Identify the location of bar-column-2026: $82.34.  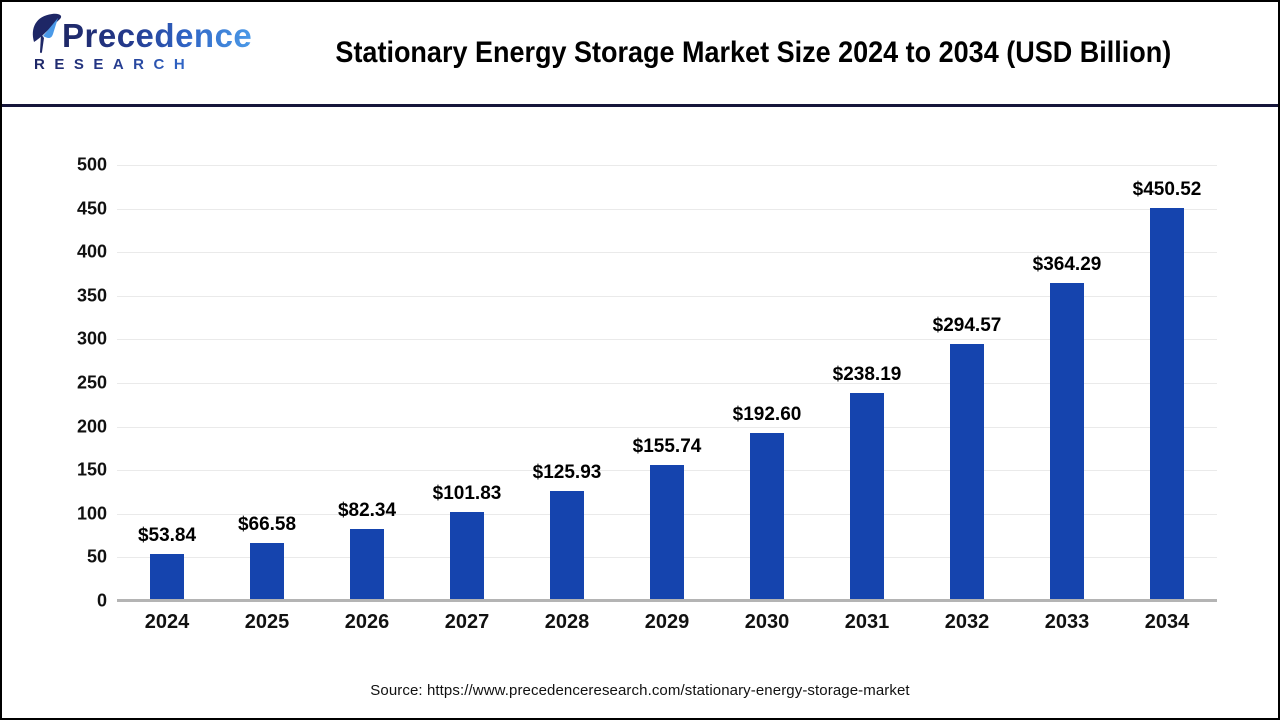
(367, 383).